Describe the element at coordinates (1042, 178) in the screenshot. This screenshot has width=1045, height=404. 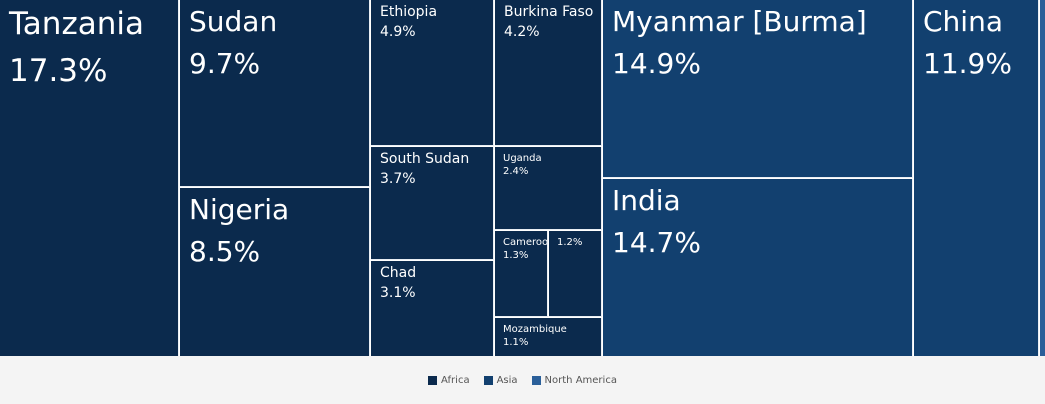
I see `treemap-tile` at that location.